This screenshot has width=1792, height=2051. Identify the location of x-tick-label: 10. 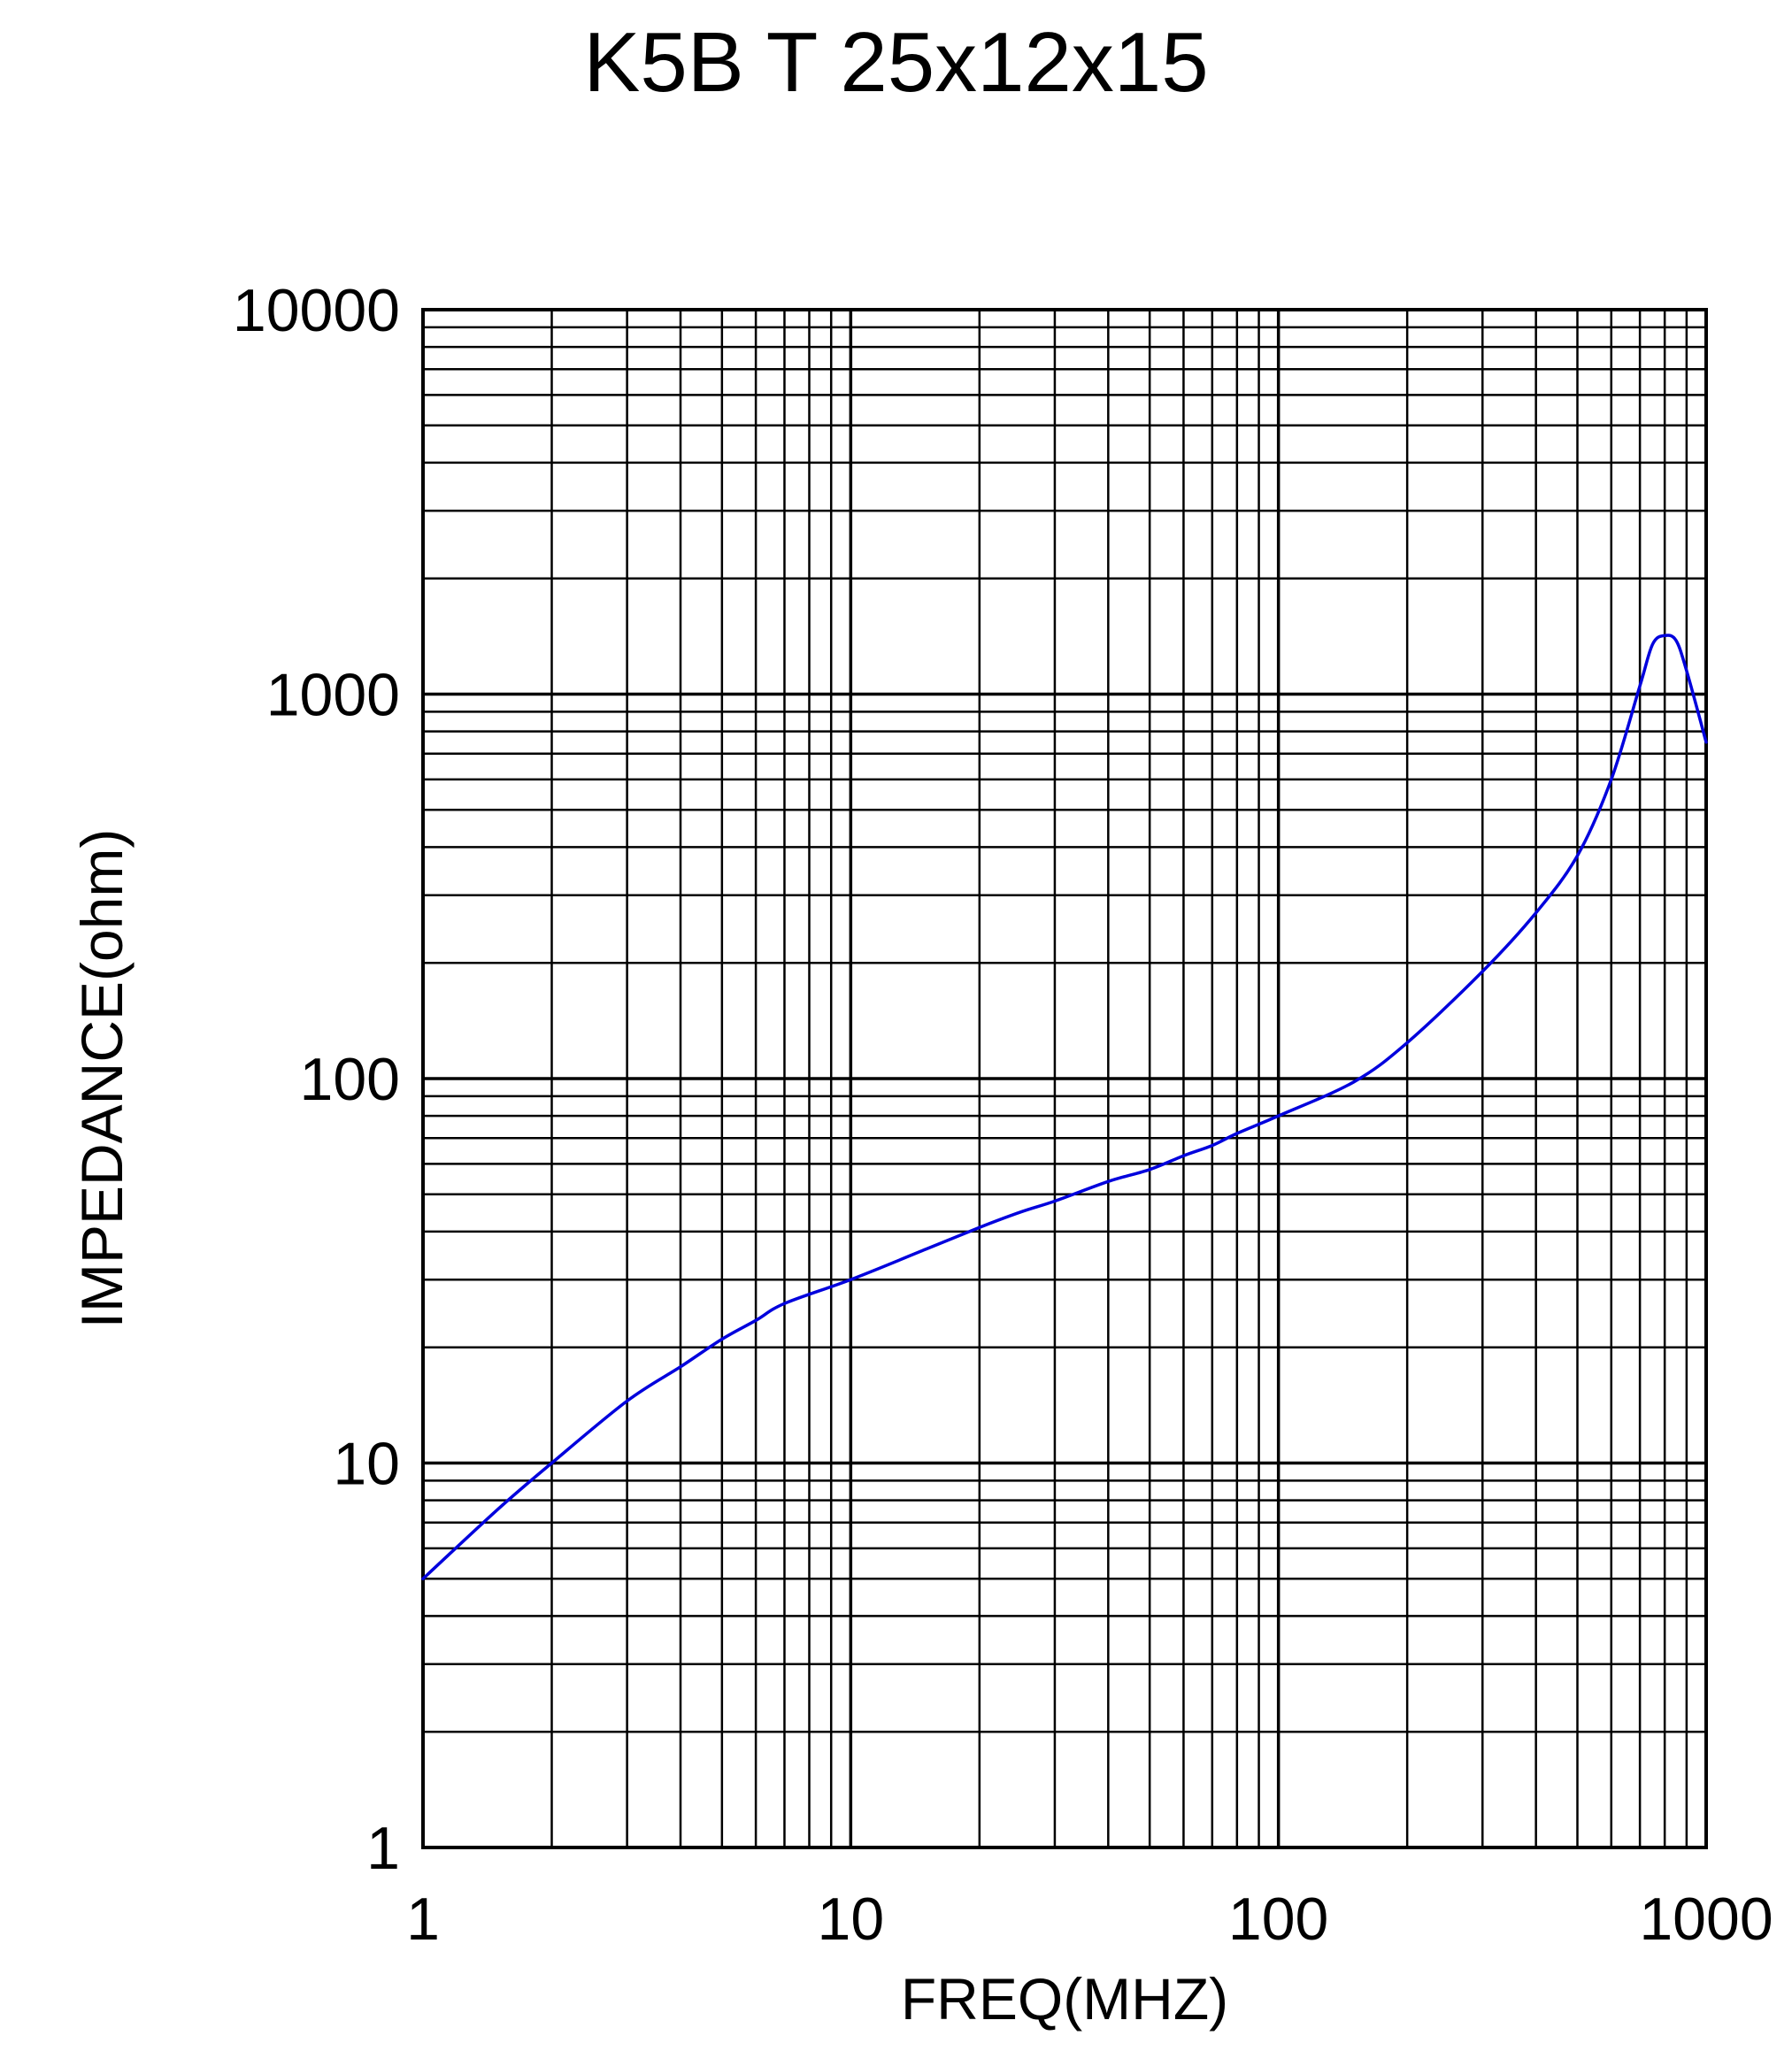
(851, 1919).